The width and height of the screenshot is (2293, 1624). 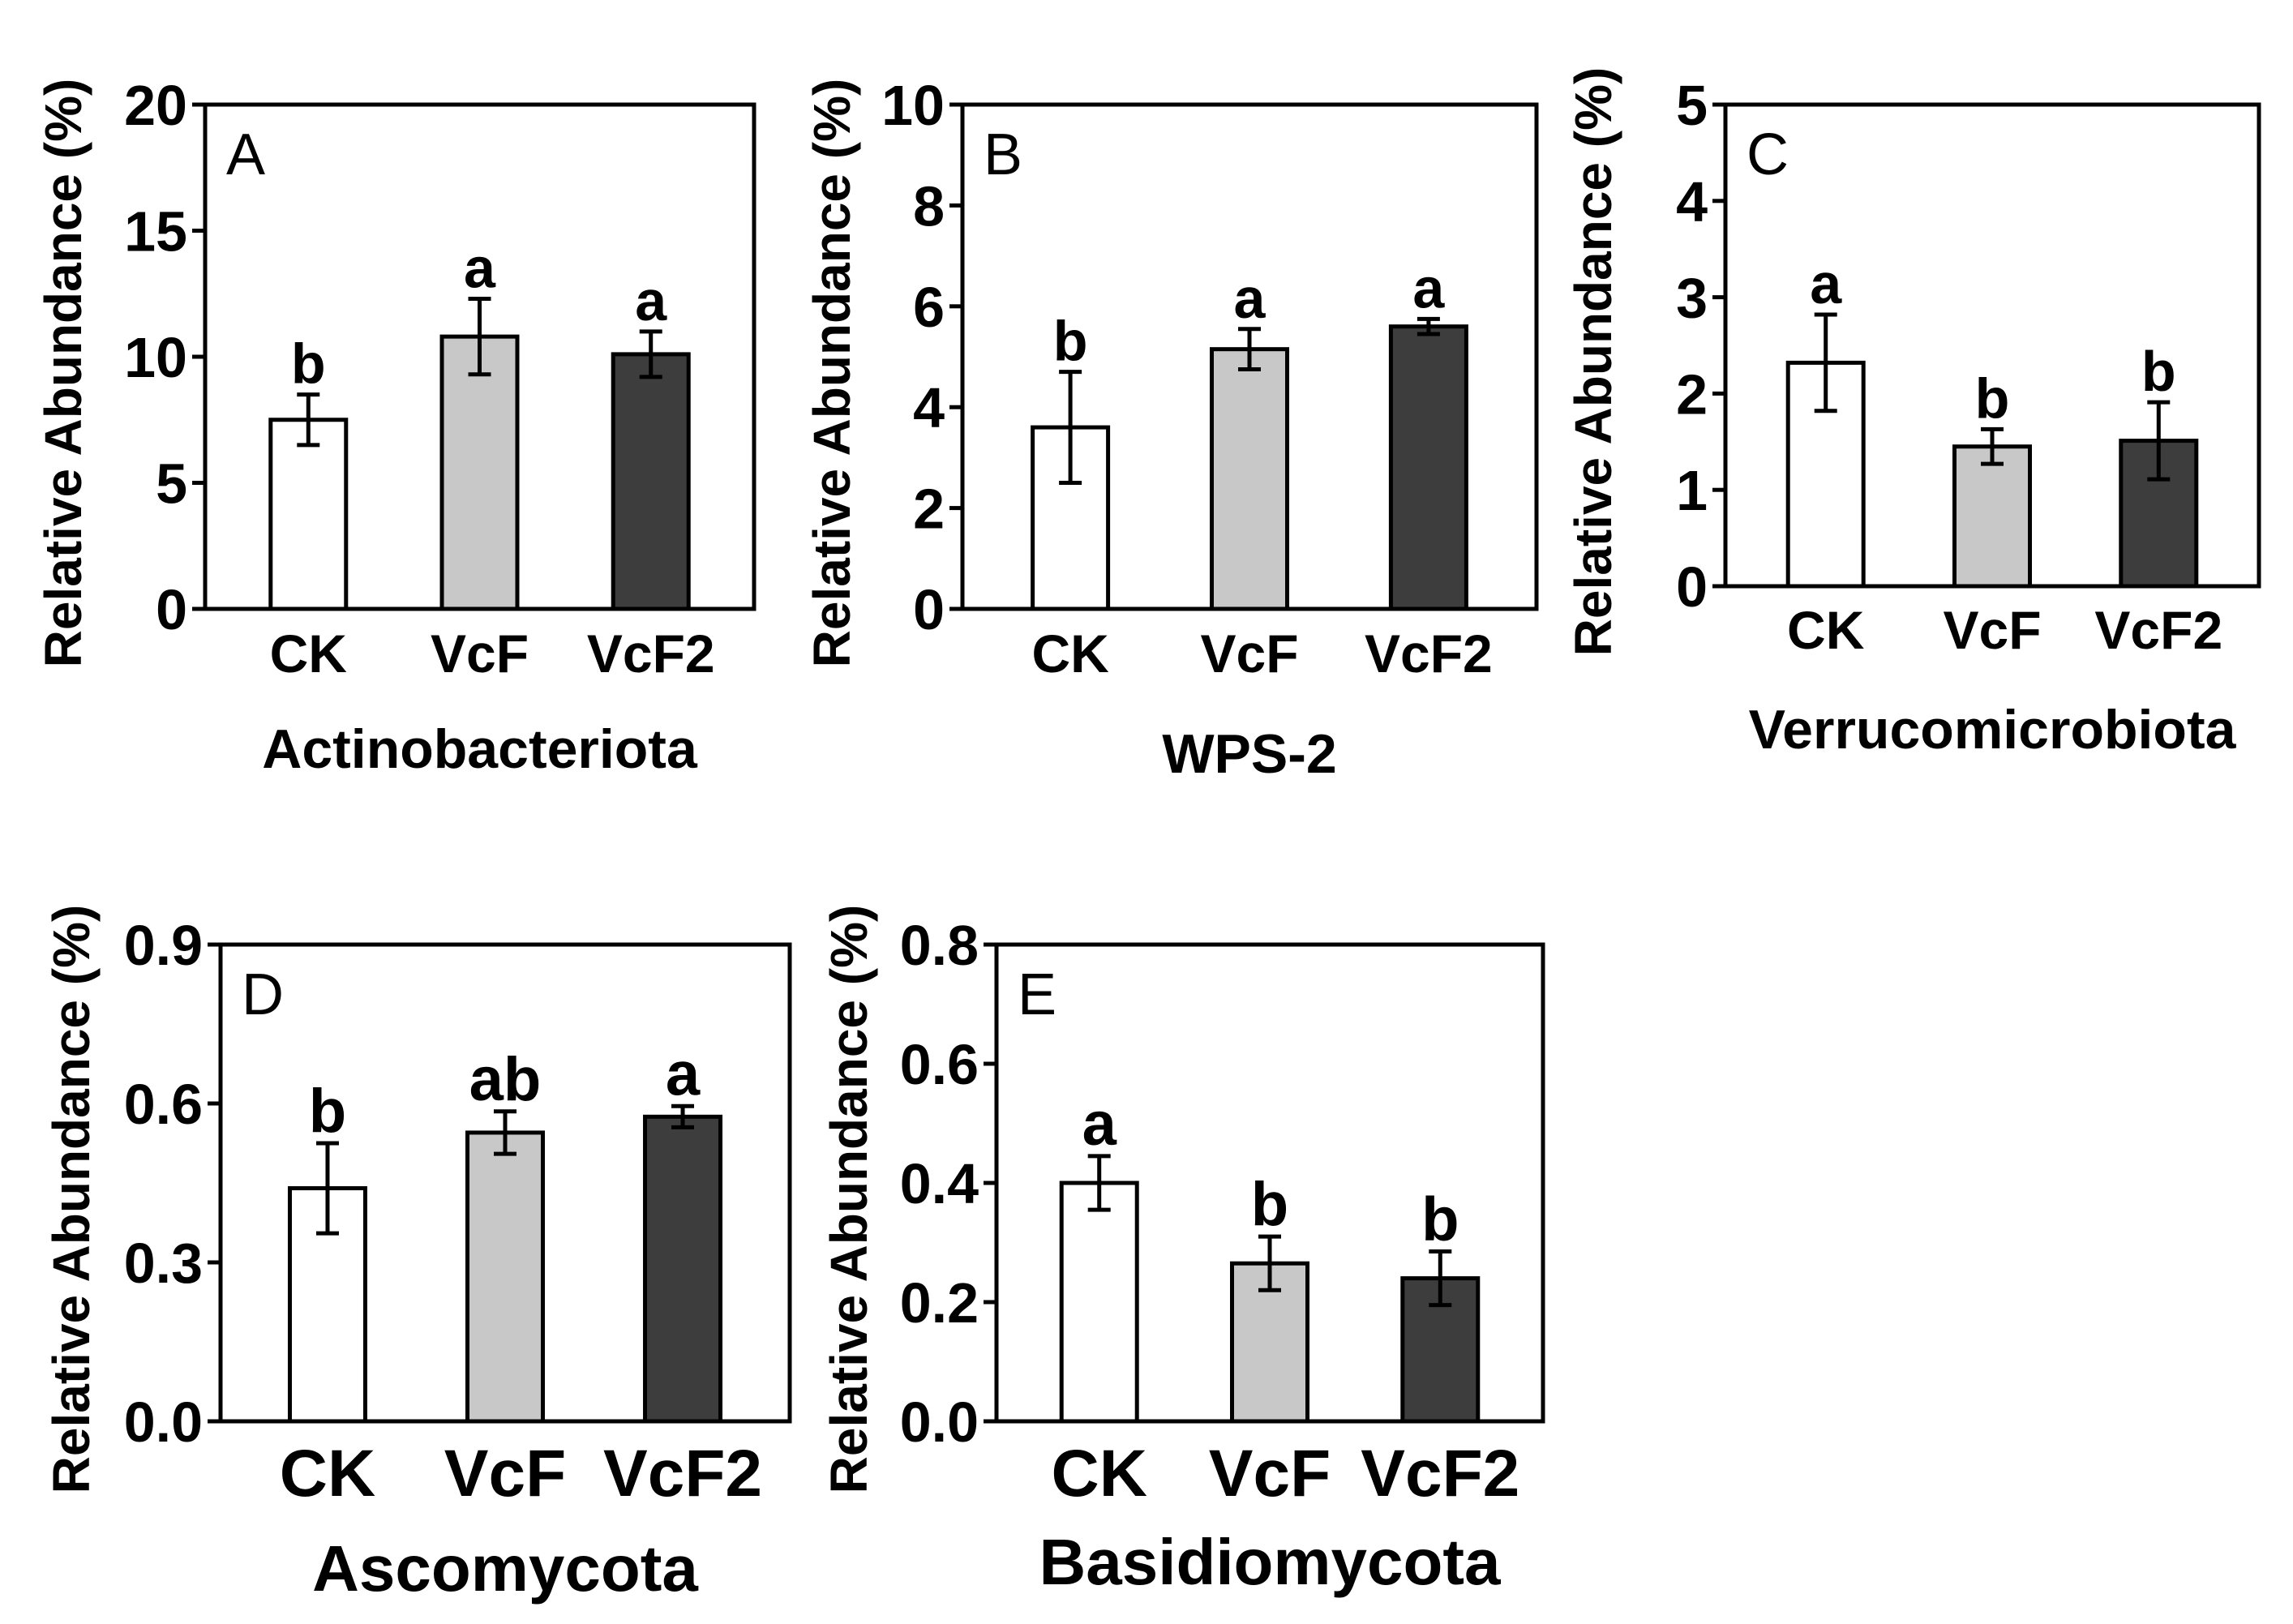 I want to click on y-tick-label: 8, so click(x=929, y=206).